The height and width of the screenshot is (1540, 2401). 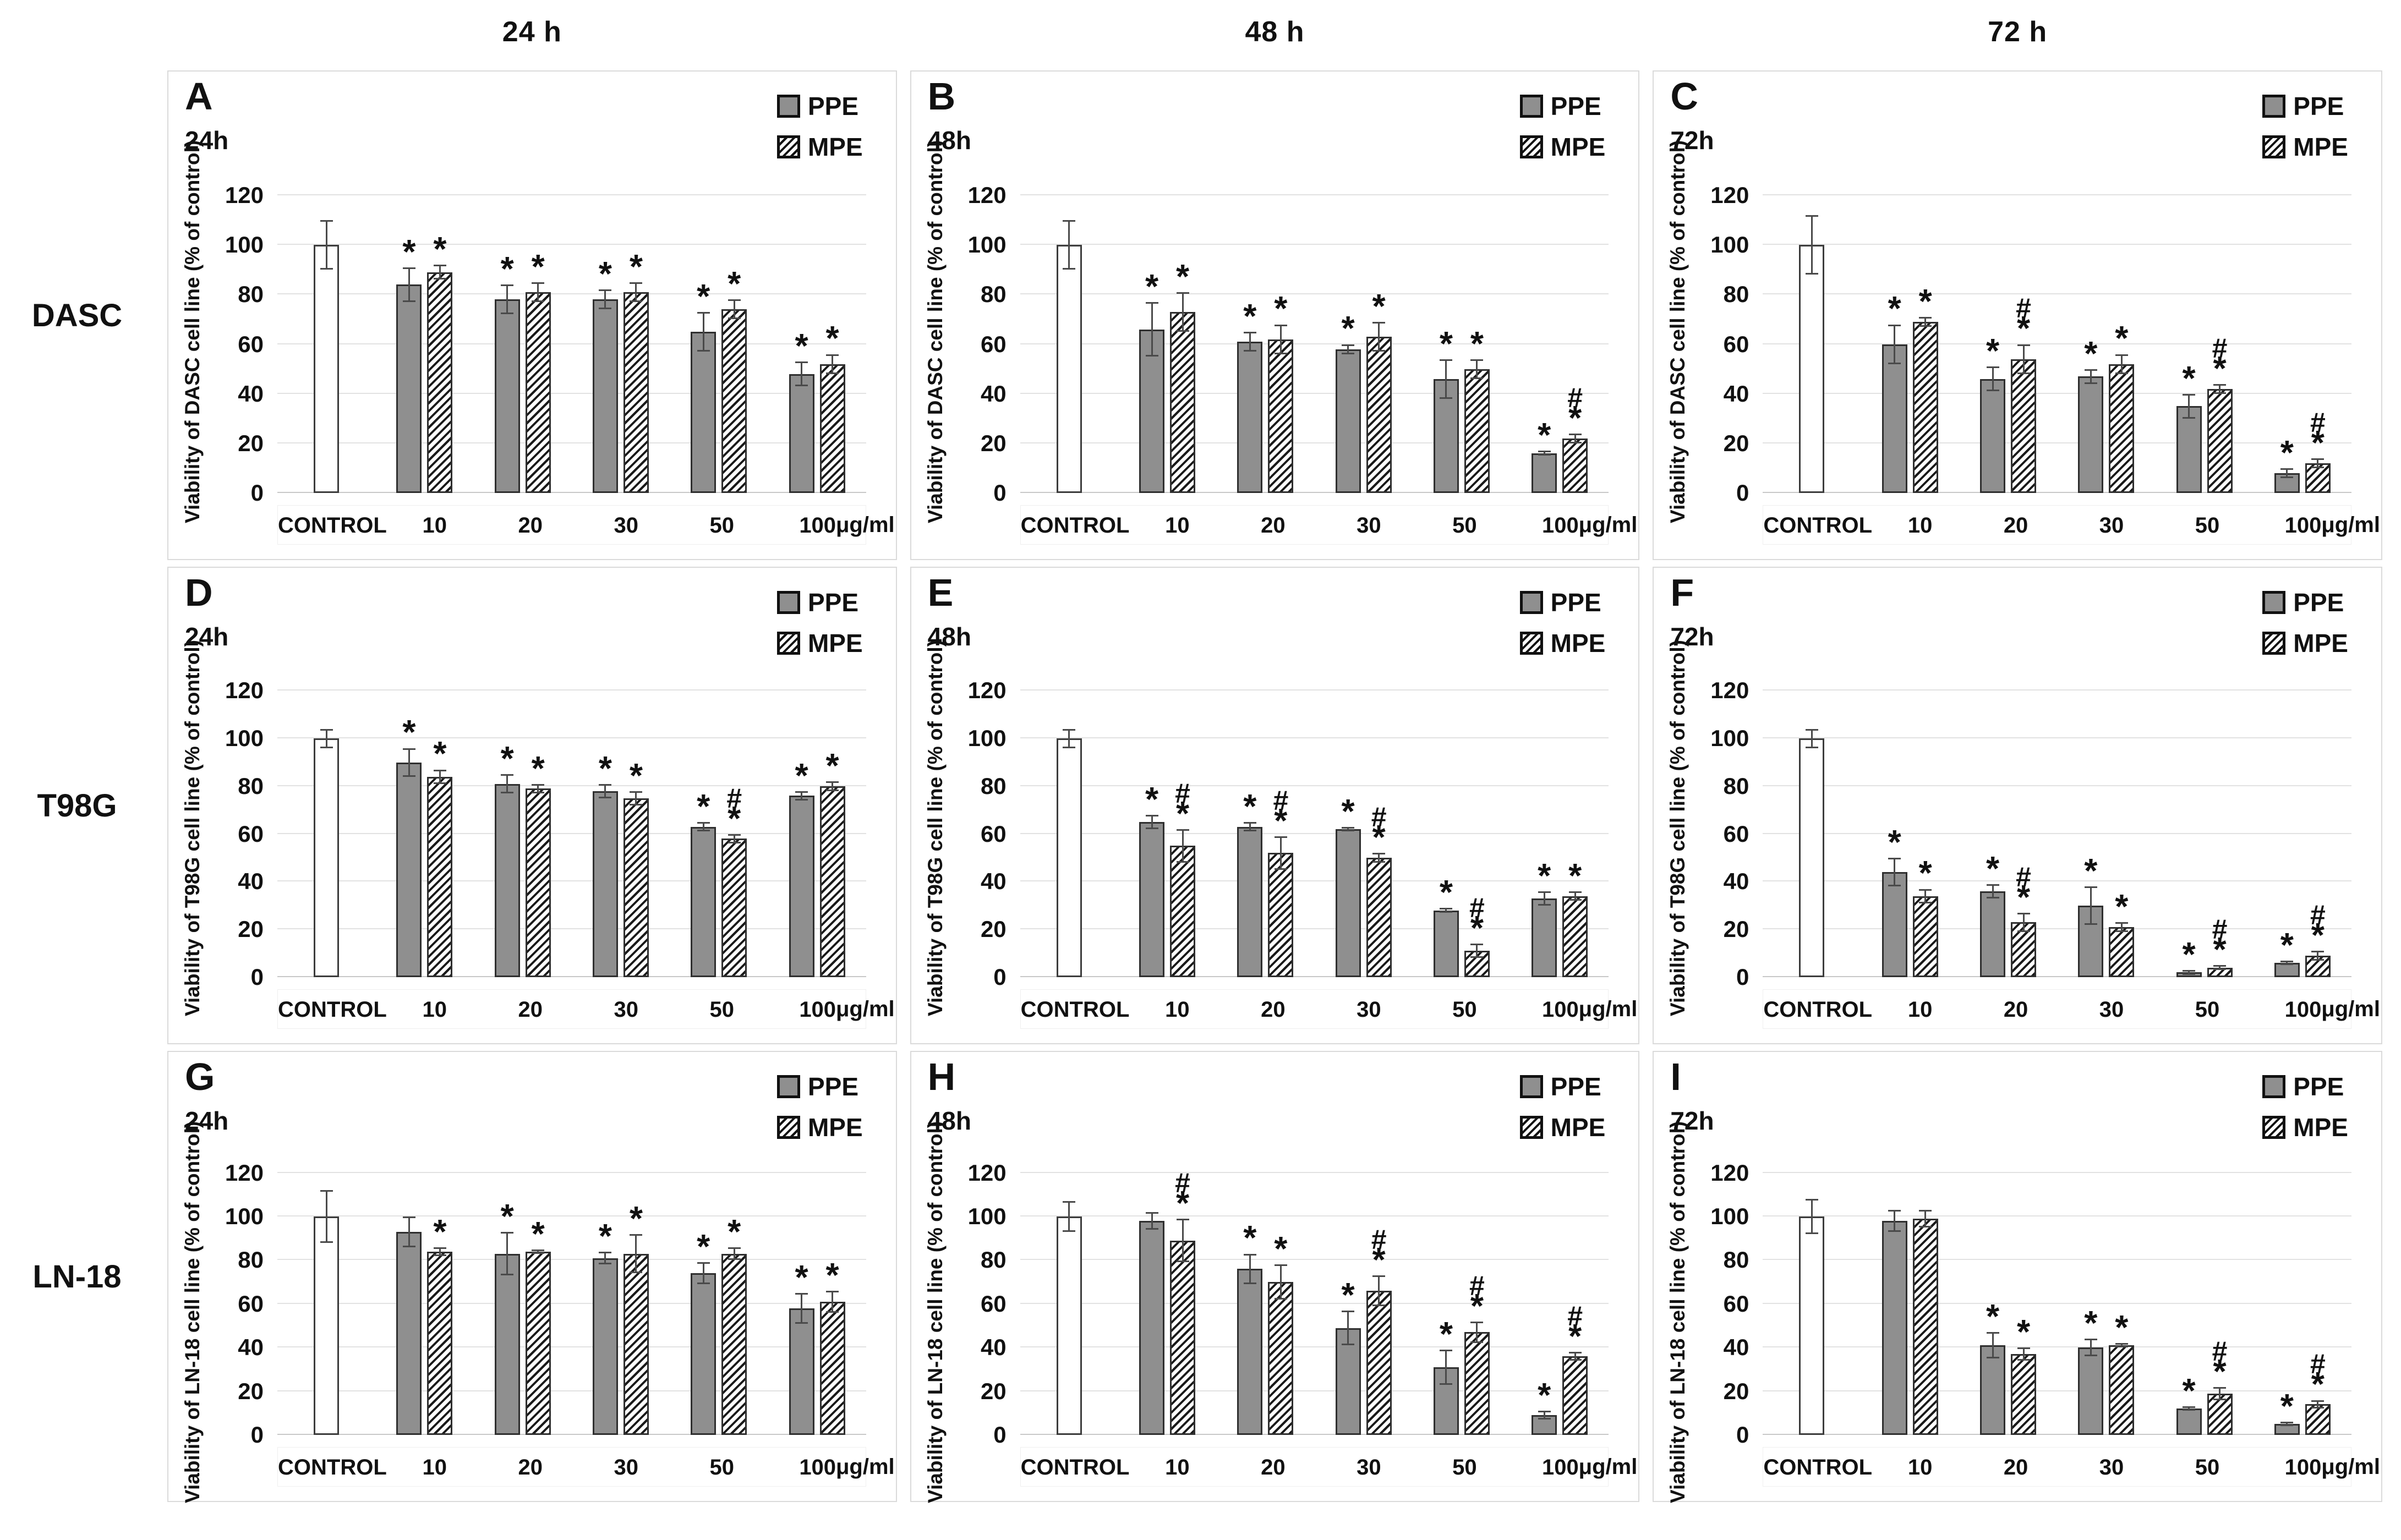 What do you see at coordinates (77, 315) in the screenshot?
I see `row-label-dasc: DASC` at bounding box center [77, 315].